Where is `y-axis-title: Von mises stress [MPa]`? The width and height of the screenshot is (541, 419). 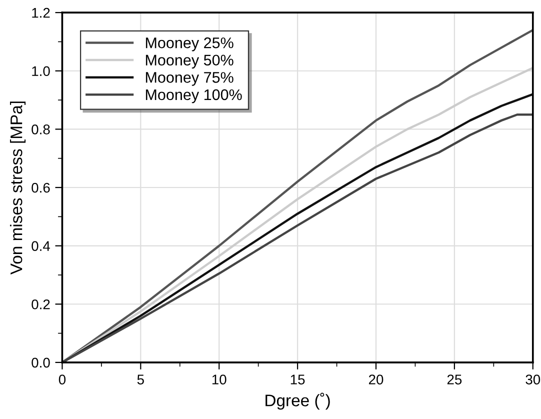 y-axis-title: Von mises stress [MPa] is located at coordinates (18, 188).